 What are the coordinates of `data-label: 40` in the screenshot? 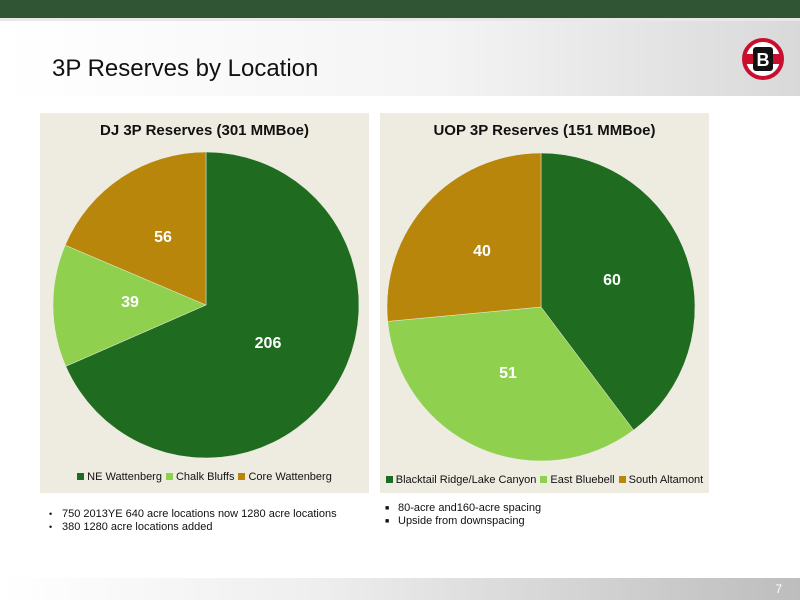 It's located at (482, 251).